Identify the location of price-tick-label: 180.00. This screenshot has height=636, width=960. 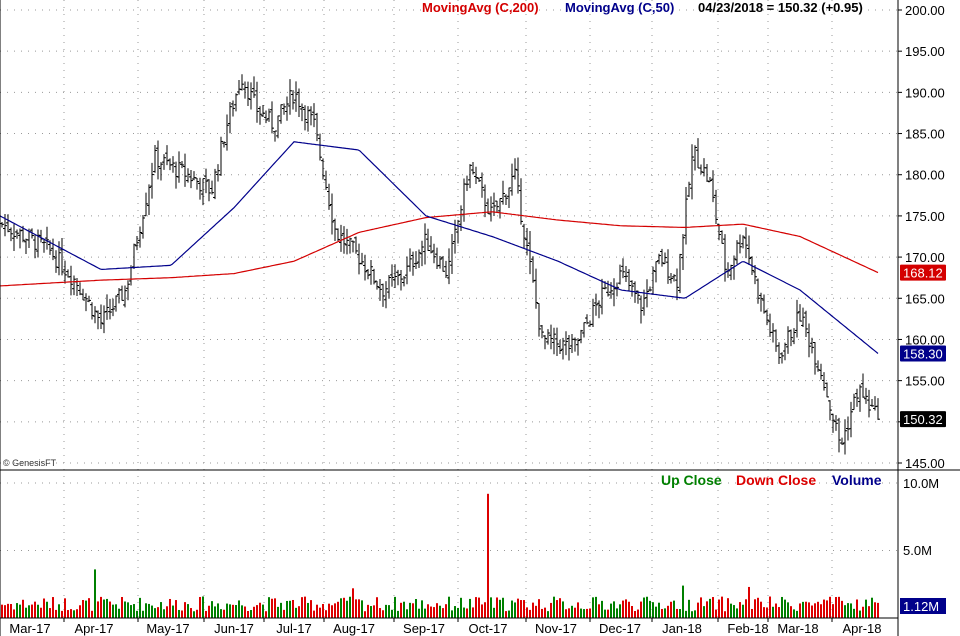
(925, 175).